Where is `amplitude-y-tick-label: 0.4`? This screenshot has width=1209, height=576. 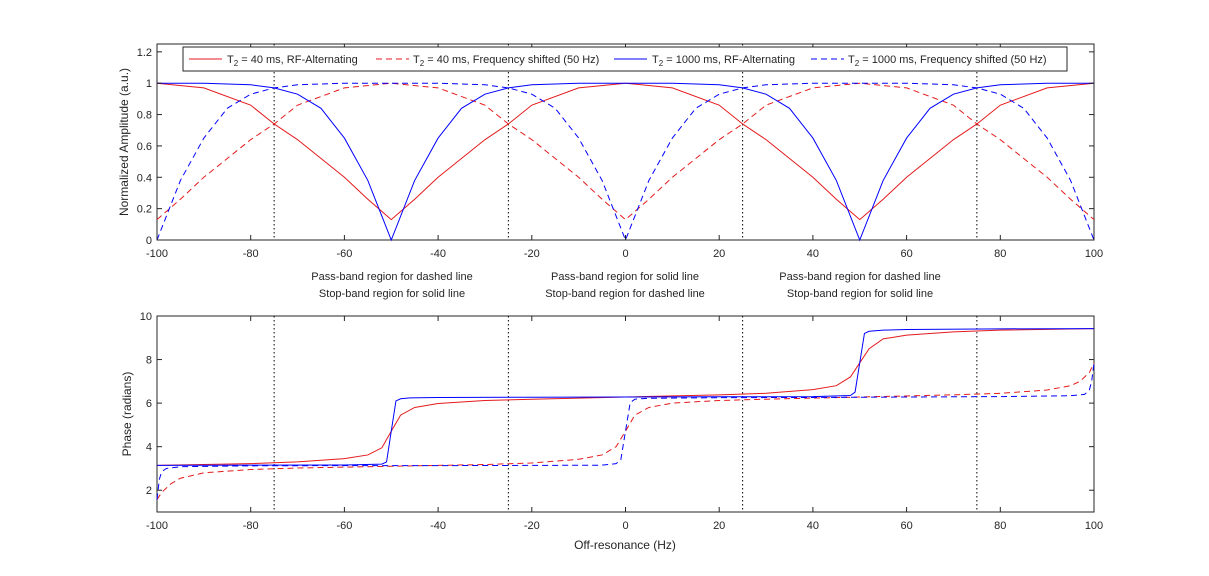
amplitude-y-tick-label: 0.4 is located at coordinates (144, 178).